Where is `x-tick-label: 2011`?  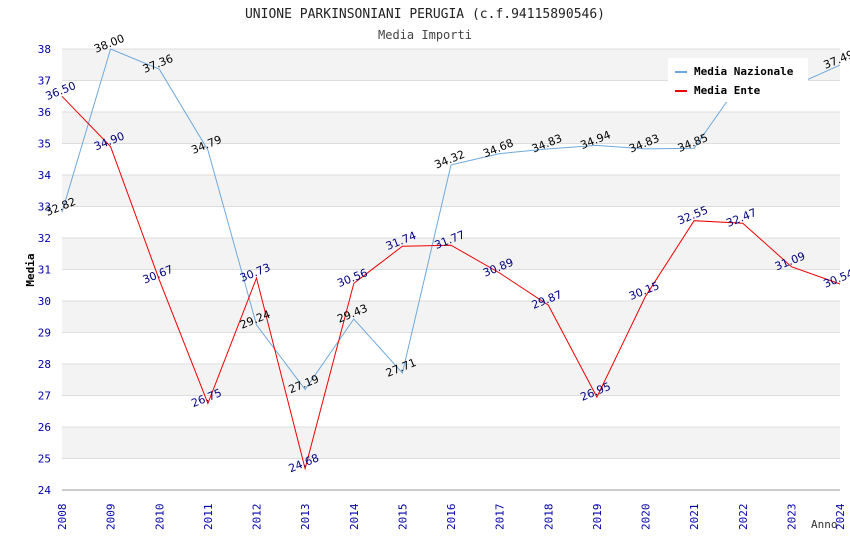
x-tick-label: 2011 is located at coordinates (208, 517).